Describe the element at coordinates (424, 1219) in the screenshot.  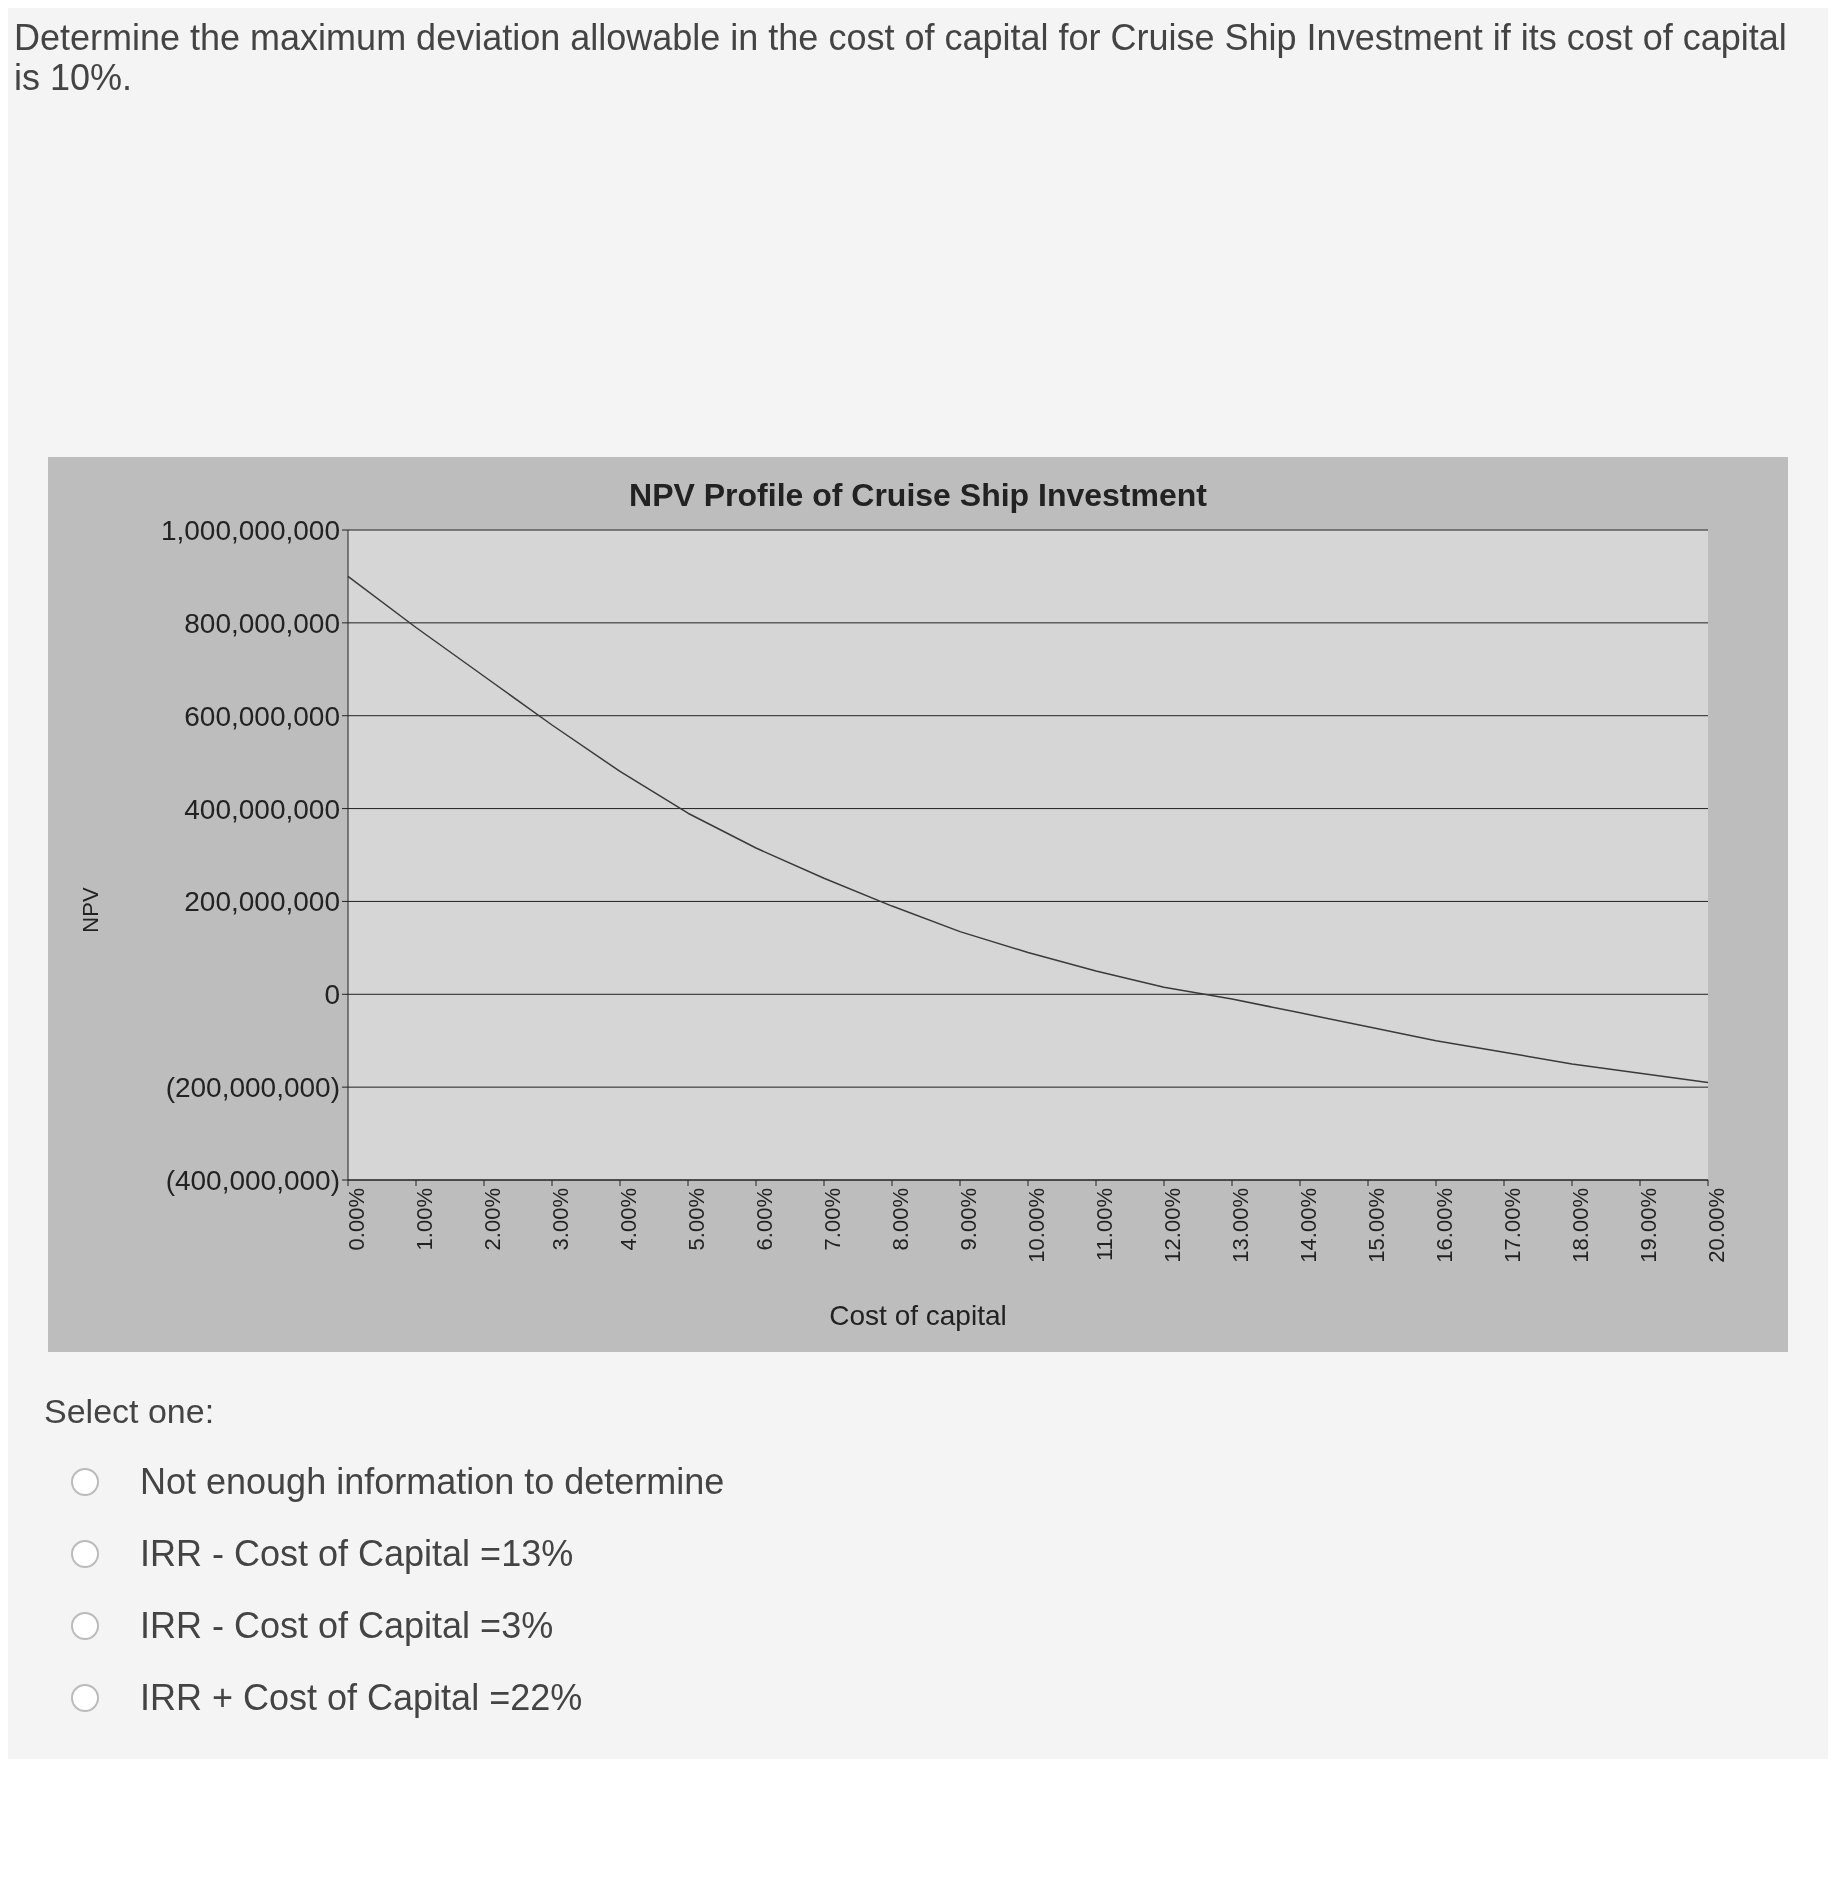
I see `x-tick-label: 1.00%` at that location.